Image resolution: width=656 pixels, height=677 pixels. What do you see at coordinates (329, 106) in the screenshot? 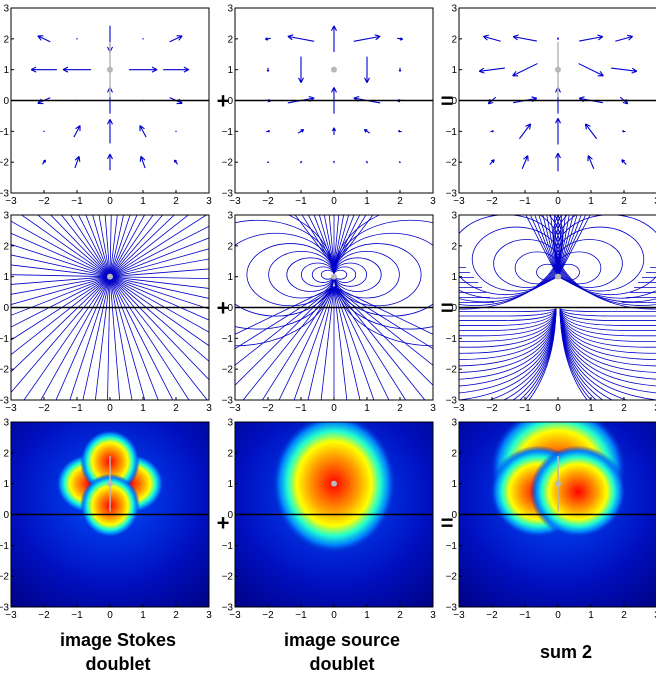
I see `vector-field-panel: −3−3 −2 −2 −1 −1 0 0 1 1 2 2 3 3` at bounding box center [329, 106].